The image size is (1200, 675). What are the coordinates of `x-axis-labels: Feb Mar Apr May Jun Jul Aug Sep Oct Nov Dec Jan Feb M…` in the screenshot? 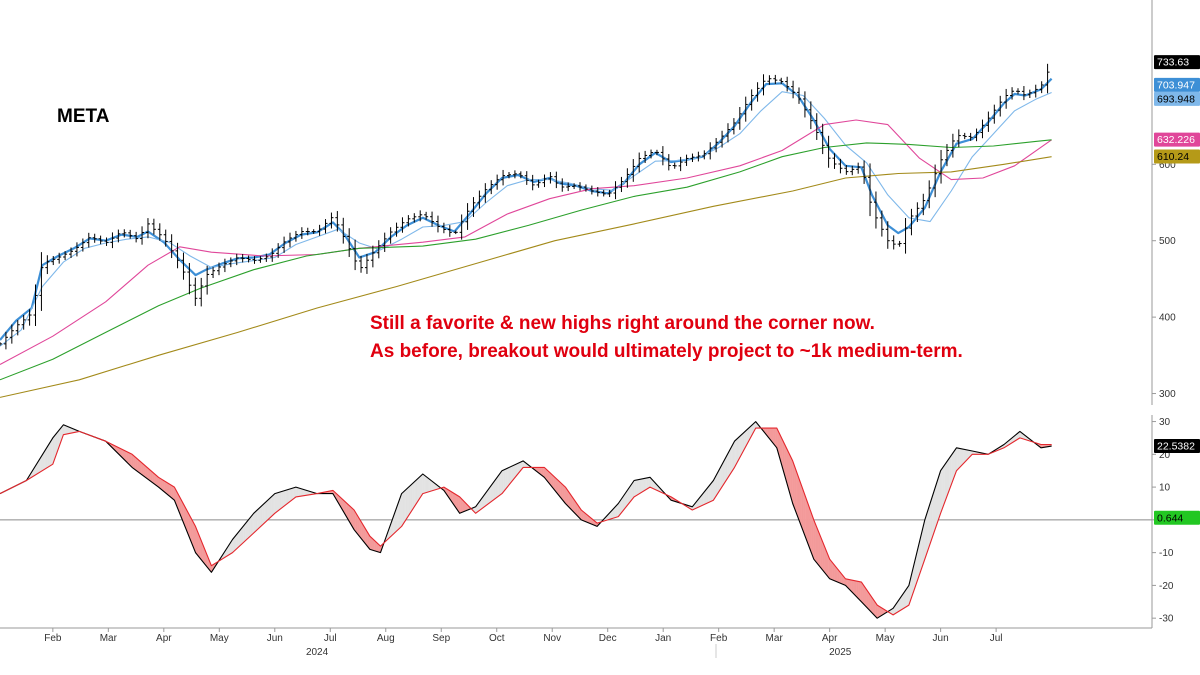 It's located at (523, 643).